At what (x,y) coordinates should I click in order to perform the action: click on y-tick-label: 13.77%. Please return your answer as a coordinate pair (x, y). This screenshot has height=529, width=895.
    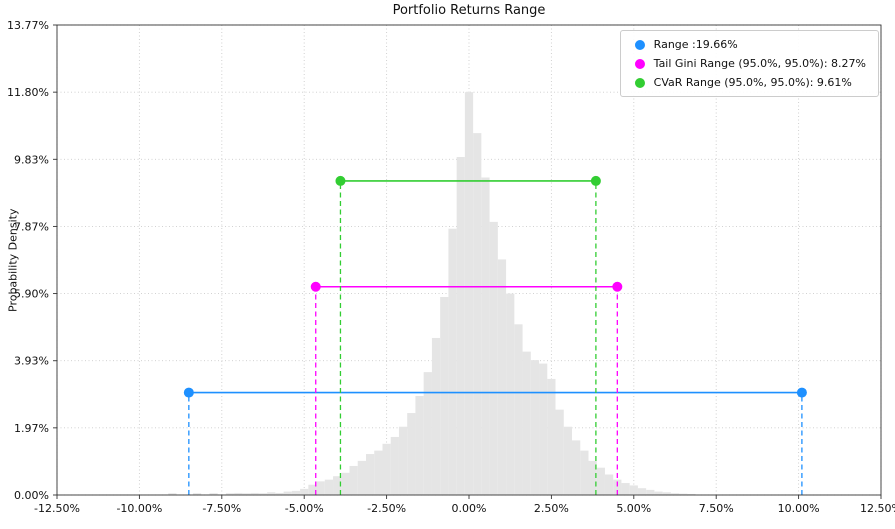
    Looking at the image, I should click on (28, 25).